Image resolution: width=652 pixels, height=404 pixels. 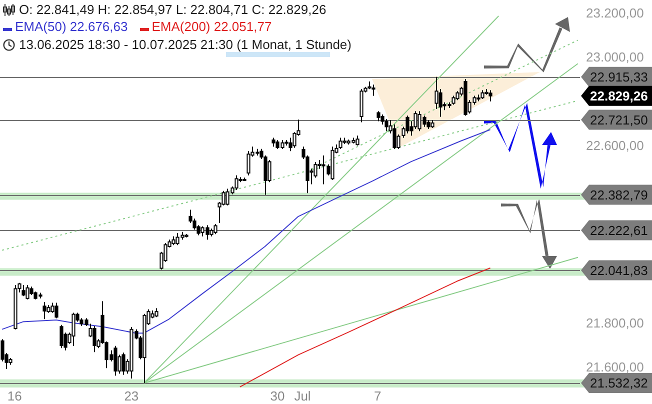 What do you see at coordinates (14, 396) in the screenshot?
I see `x-tick-label: 16` at bounding box center [14, 396].